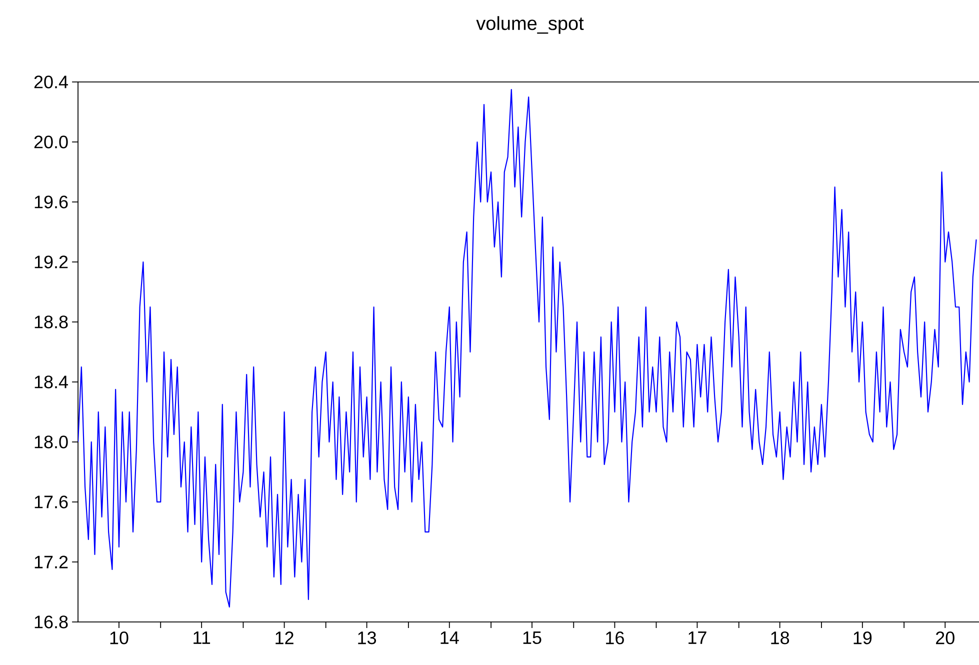 The image size is (979, 665). What do you see at coordinates (285, 638) in the screenshot?
I see `x-tick-label: 12` at bounding box center [285, 638].